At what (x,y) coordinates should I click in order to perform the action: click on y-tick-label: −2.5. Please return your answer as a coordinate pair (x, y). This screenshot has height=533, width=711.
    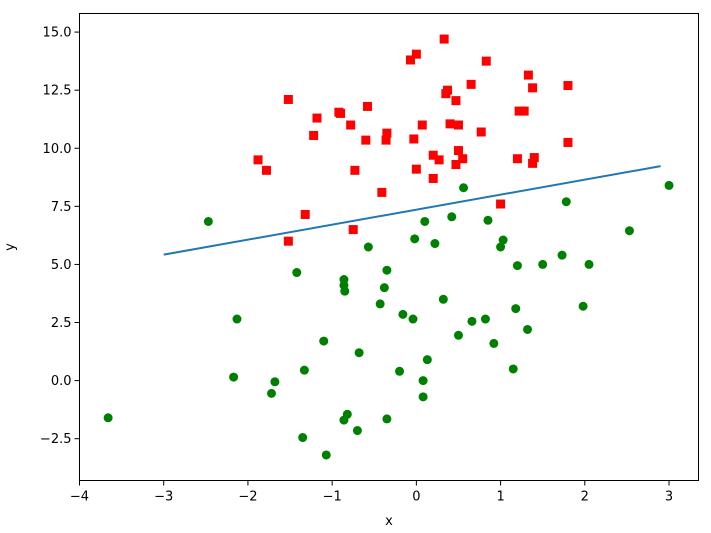
    Looking at the image, I should click on (56, 439).